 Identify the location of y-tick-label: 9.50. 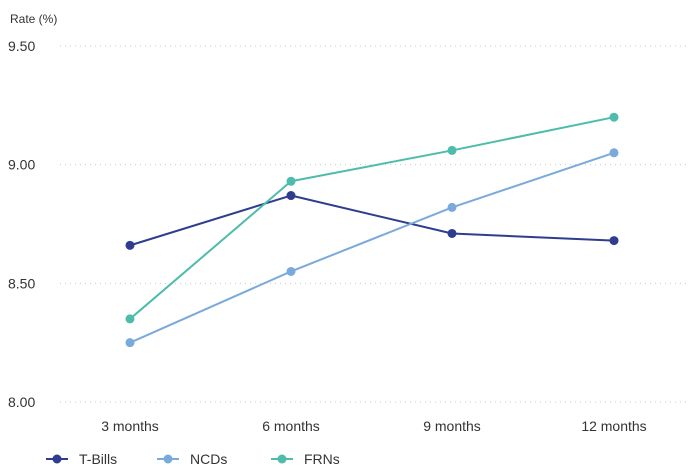
(21, 46).